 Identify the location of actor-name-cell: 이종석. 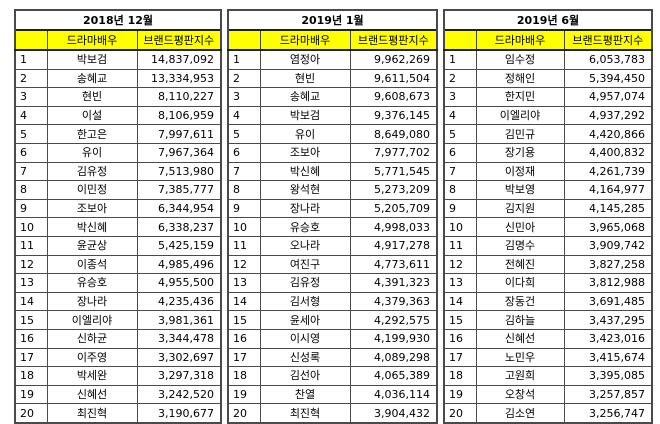
(92, 264).